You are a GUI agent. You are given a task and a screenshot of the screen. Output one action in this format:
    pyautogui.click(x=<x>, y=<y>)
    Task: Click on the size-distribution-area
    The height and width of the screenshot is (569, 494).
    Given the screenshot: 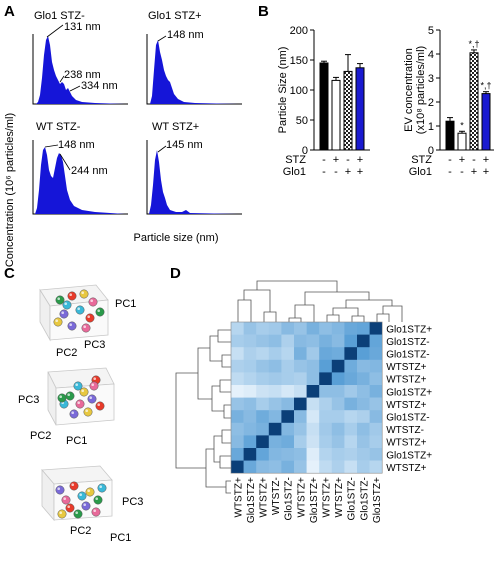 What is the action you would take?
    pyautogui.click(x=193, y=182)
    